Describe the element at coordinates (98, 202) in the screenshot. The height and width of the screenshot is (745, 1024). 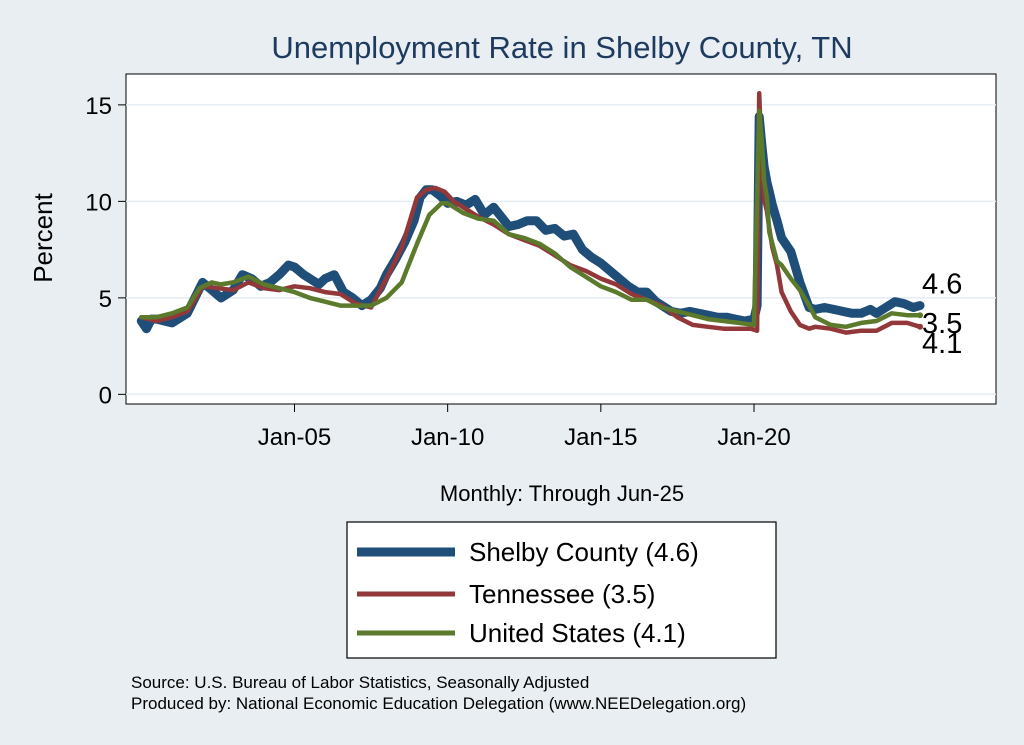
I see `y-tick-label-10: 10` at that location.